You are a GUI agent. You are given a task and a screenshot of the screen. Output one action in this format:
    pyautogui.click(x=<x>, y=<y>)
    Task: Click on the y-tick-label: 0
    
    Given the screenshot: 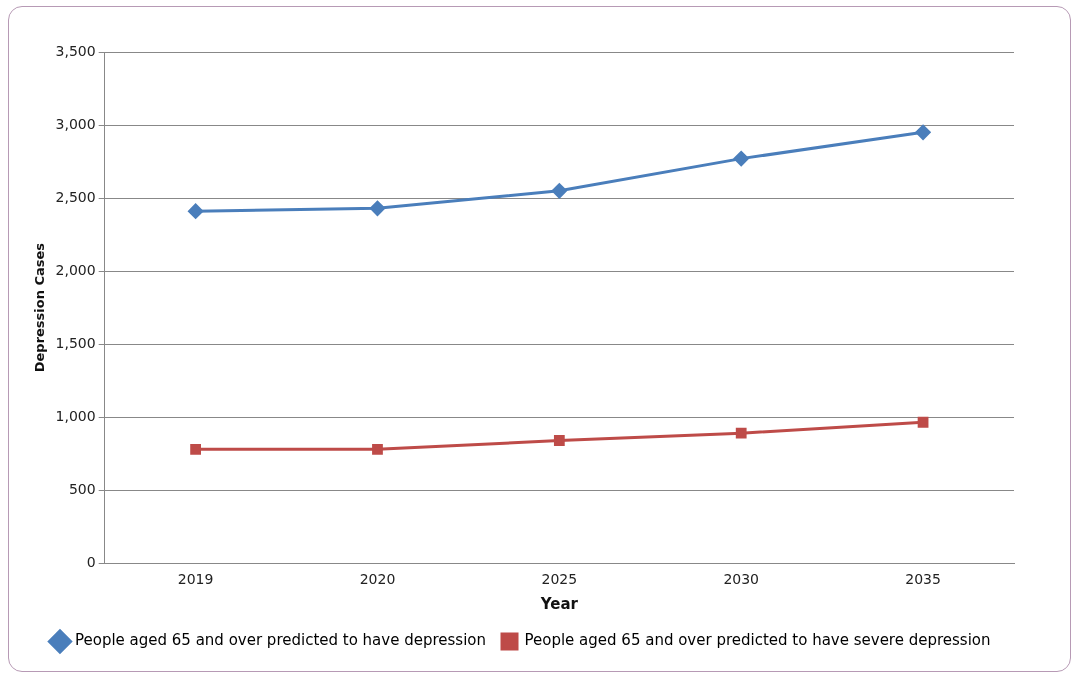 What is the action you would take?
    pyautogui.click(x=91, y=561)
    